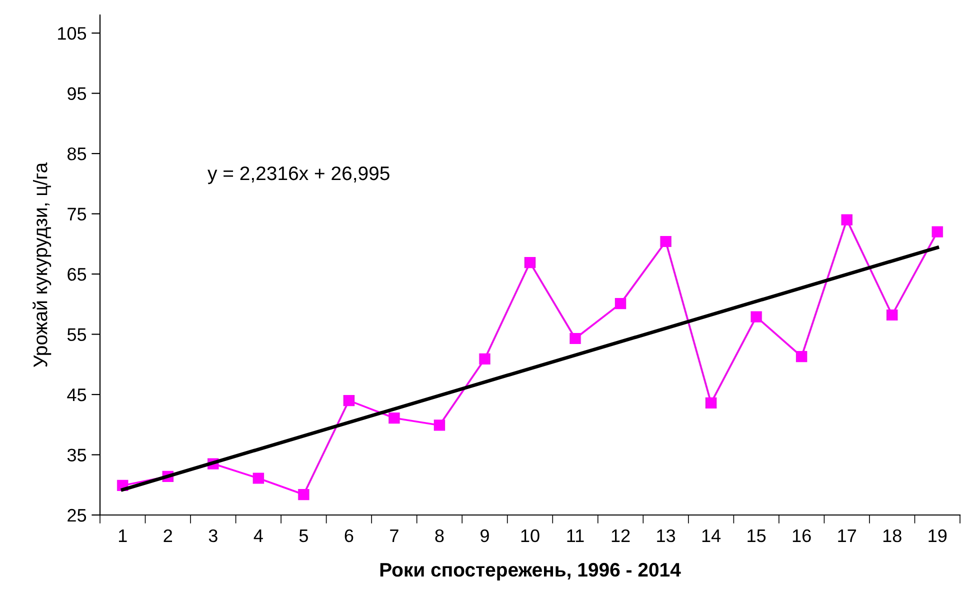 The height and width of the screenshot is (601, 966). Describe the element at coordinates (303, 536) in the screenshot. I see `x-tick-label: 5` at that location.